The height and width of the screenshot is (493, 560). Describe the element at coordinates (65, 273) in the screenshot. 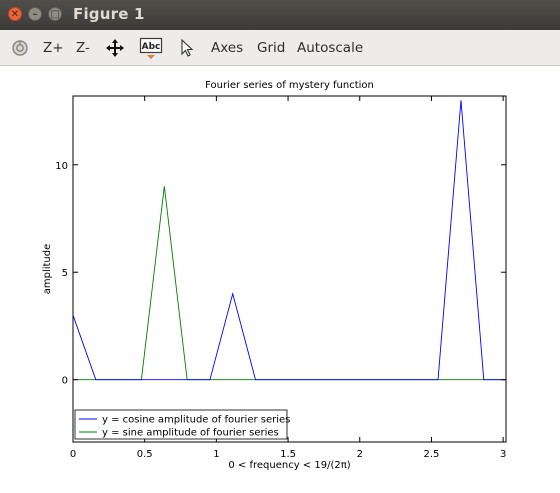

I see `y-tick-label: 5` at that location.